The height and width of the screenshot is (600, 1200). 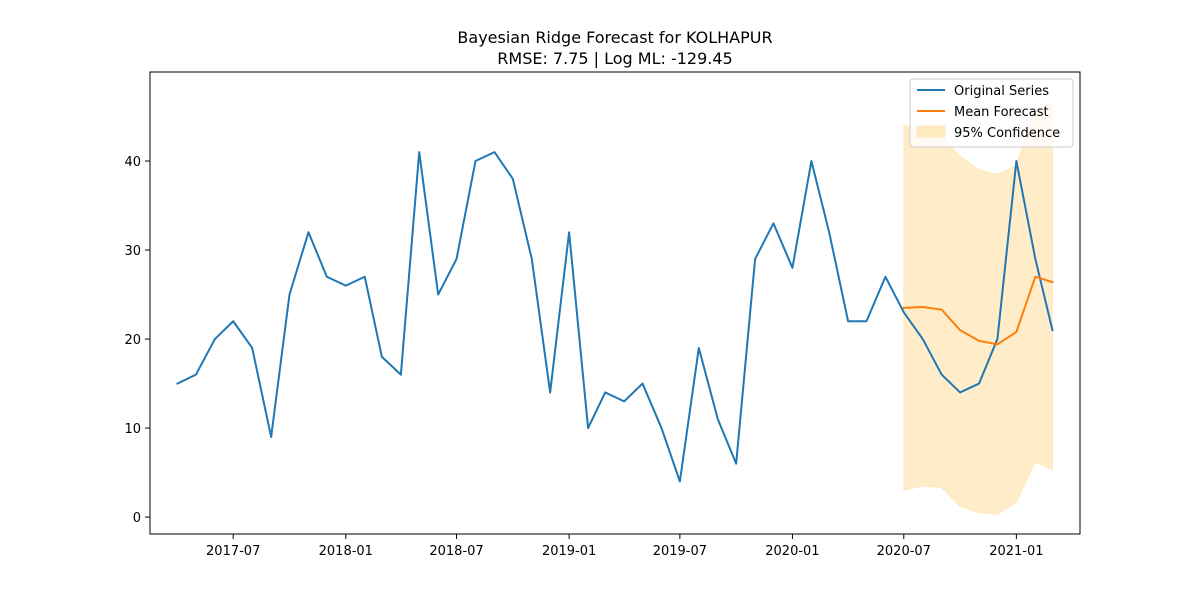 I want to click on y-tick-label: 30, so click(x=132, y=251).